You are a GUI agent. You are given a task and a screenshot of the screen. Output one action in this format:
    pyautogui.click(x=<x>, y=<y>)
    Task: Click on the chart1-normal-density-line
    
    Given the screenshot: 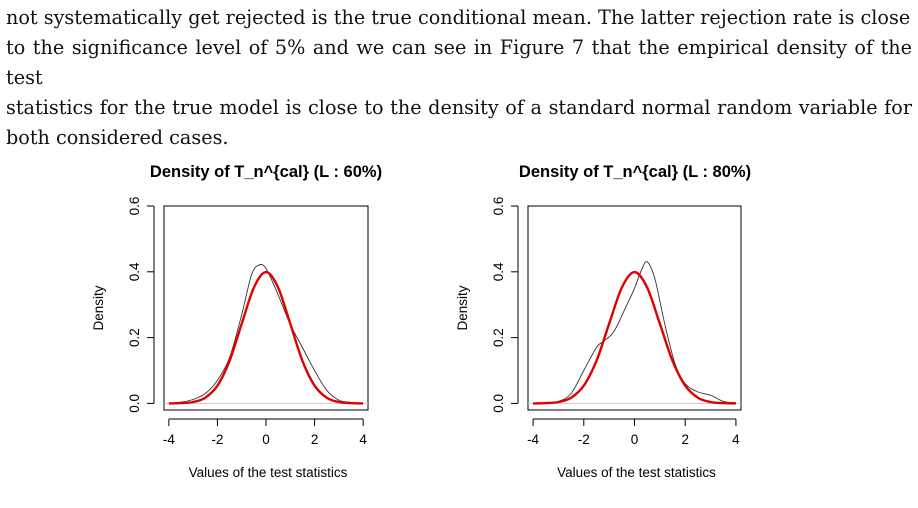 What is the action you would take?
    pyautogui.click(x=266, y=337)
    